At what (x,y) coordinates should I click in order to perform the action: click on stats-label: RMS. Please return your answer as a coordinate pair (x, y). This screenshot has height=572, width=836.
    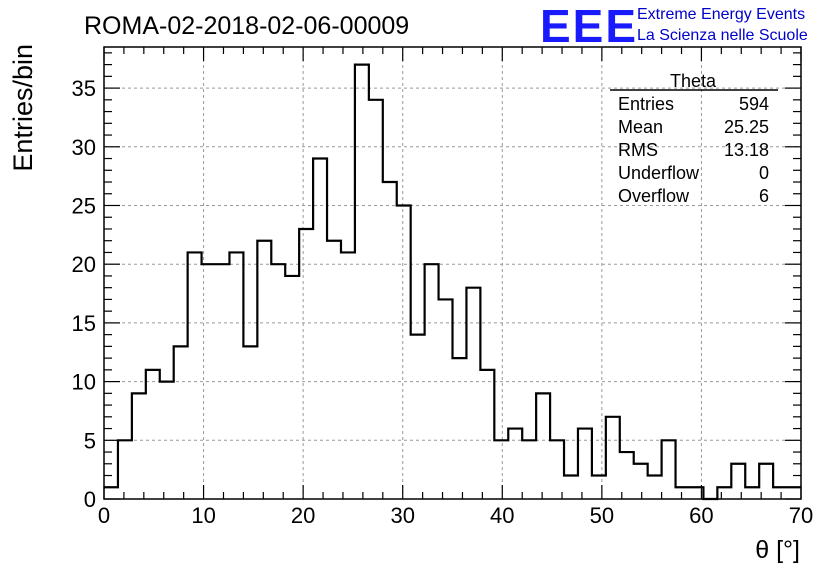
    Looking at the image, I should click on (638, 150).